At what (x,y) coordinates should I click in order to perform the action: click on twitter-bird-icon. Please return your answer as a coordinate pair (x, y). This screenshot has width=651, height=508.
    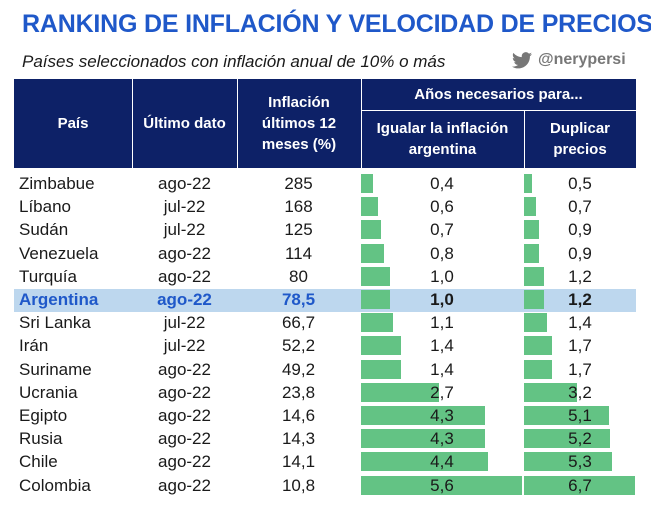
    Looking at the image, I should click on (522, 59).